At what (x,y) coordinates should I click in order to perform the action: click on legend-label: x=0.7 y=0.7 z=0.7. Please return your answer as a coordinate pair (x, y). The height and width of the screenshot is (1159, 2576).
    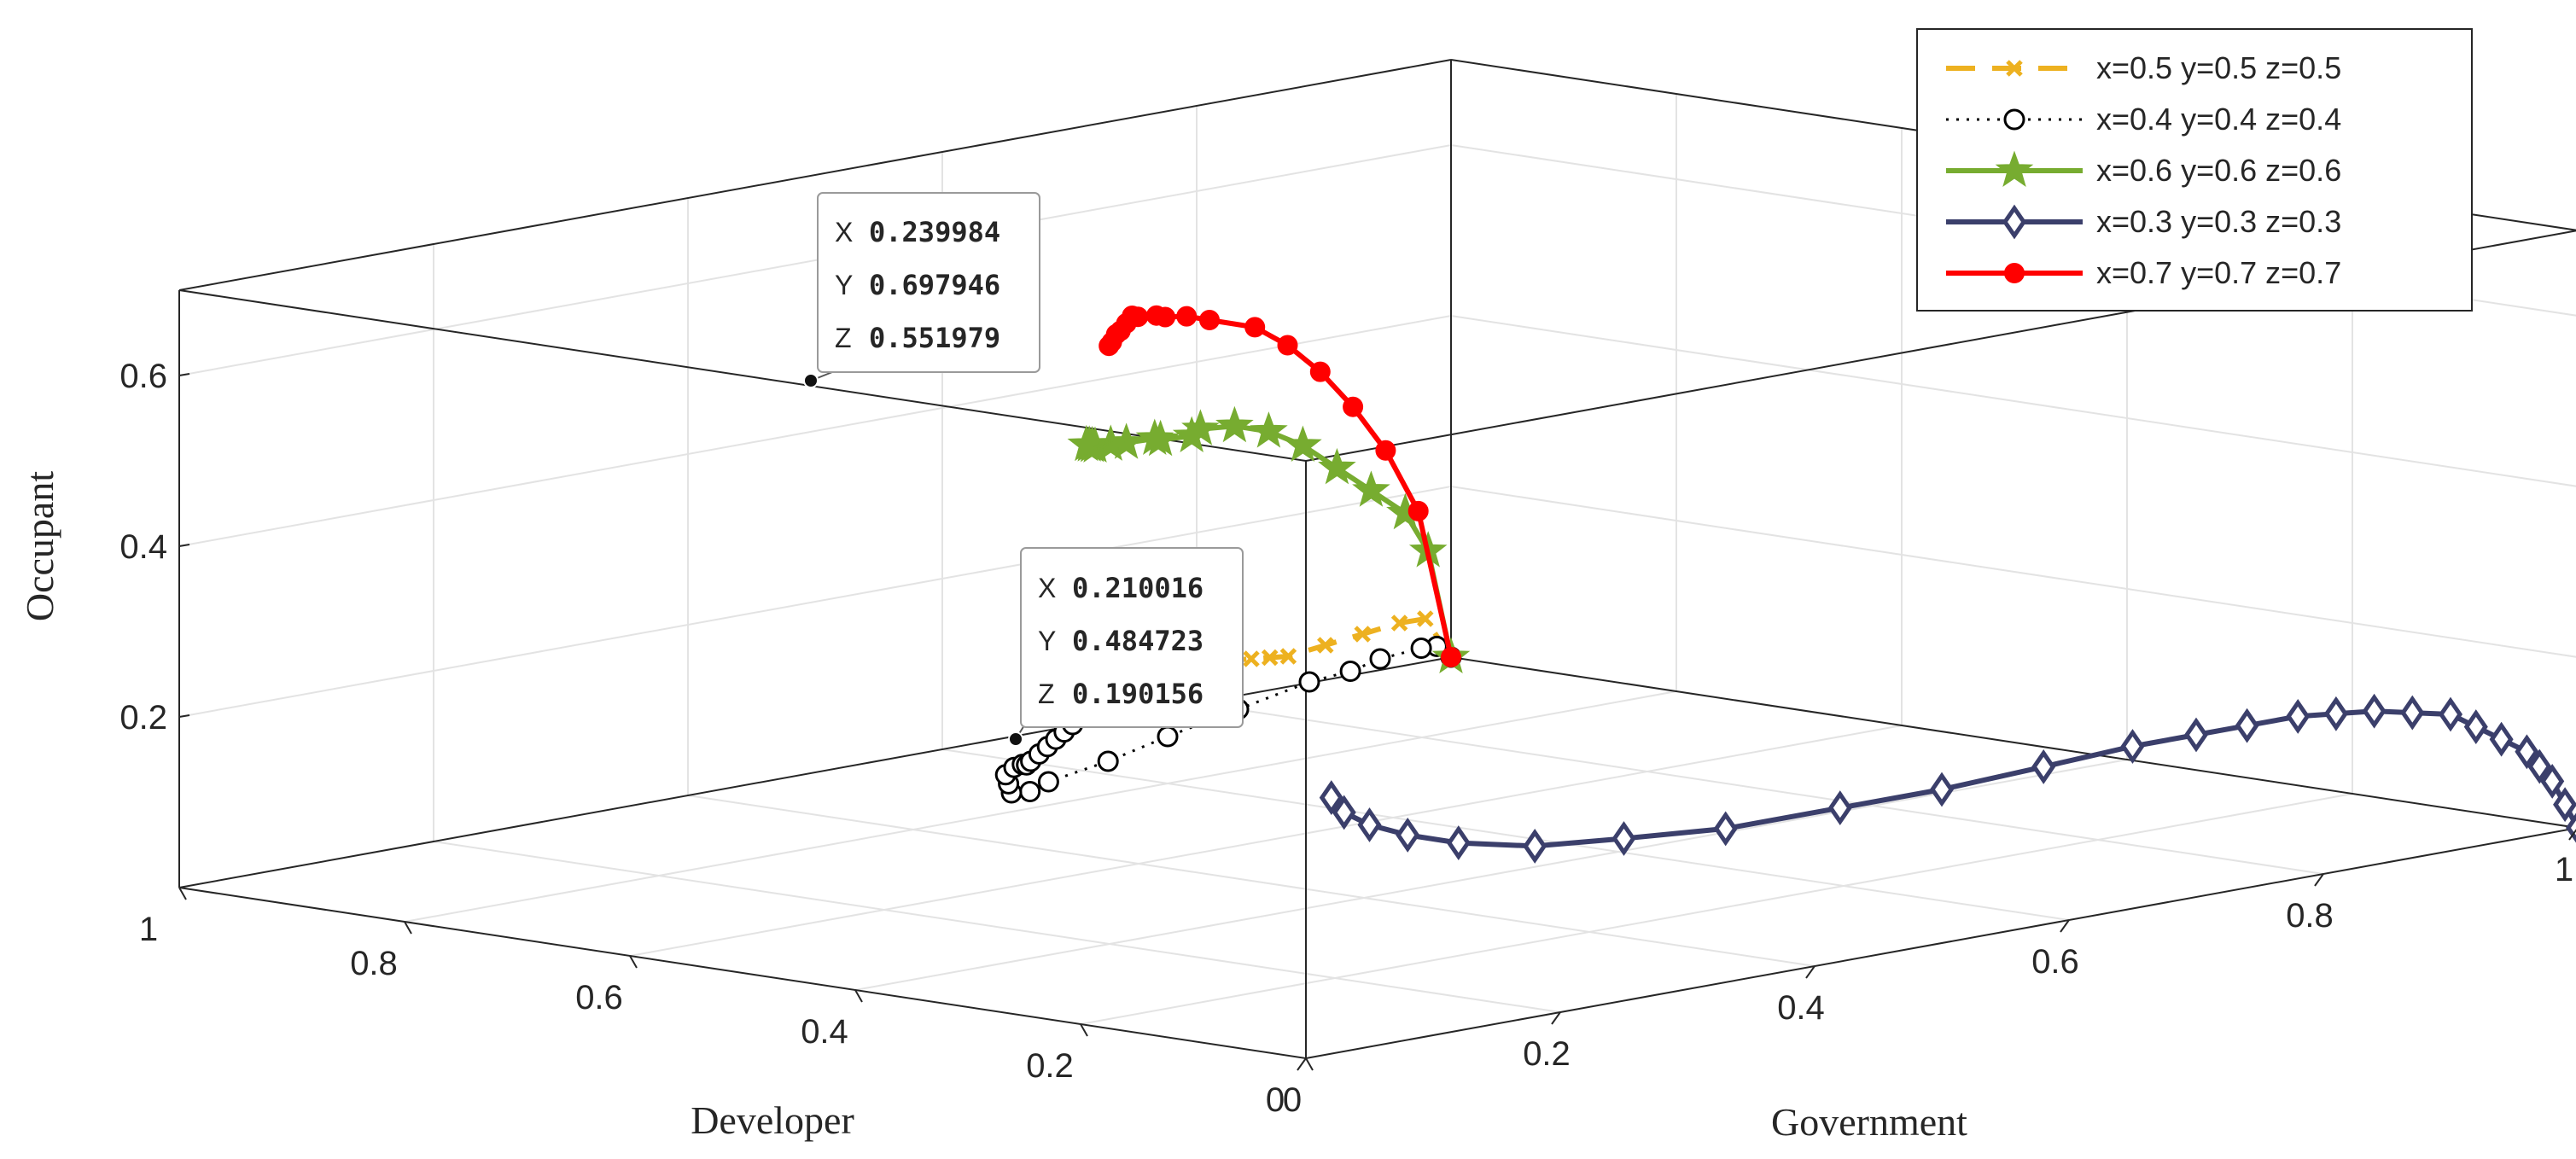
    Looking at the image, I should click on (2218, 272).